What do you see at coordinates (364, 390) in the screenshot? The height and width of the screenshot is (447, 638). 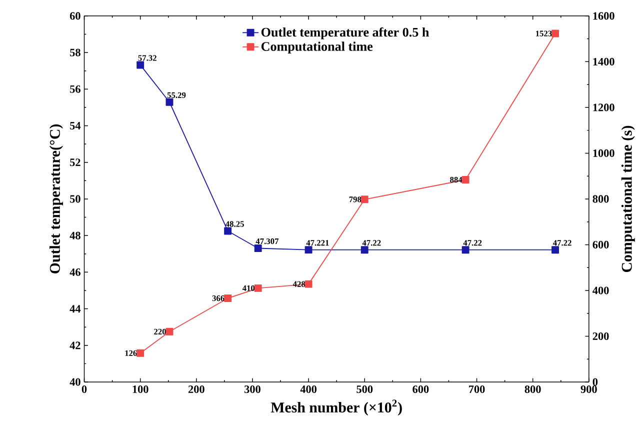 I see `x-tick-label: 500` at bounding box center [364, 390].